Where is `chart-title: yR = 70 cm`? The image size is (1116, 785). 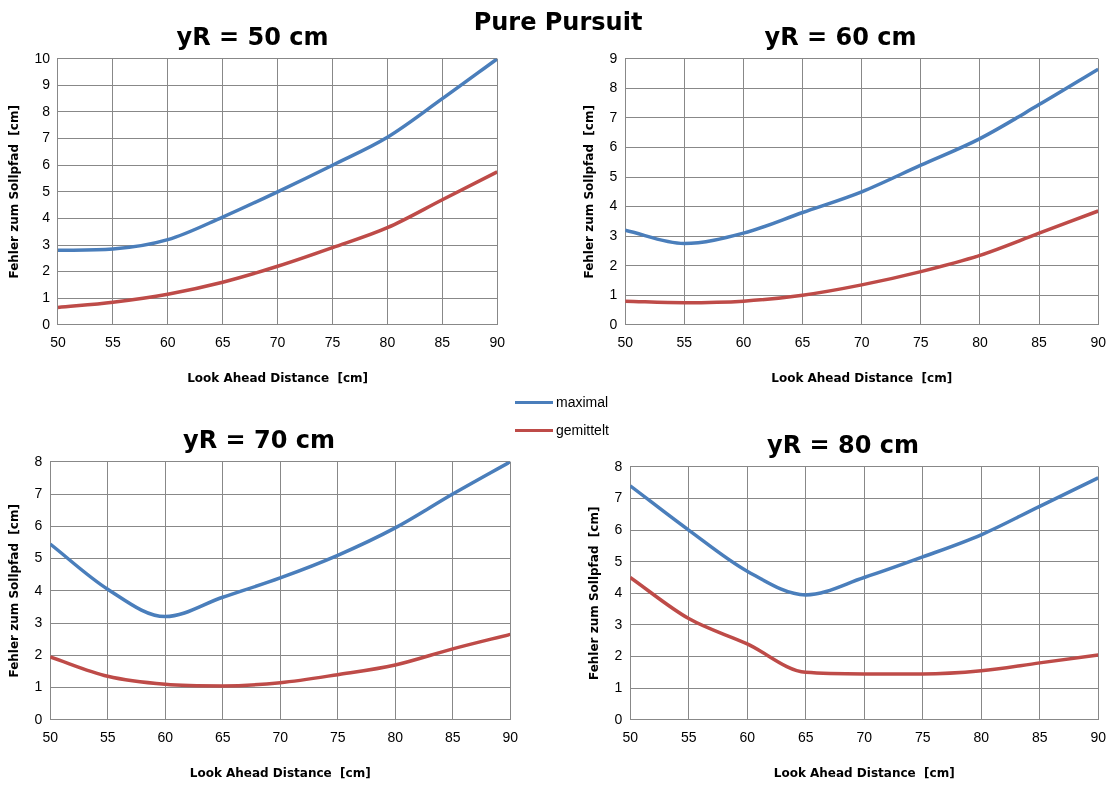
chart-title: yR = 70 cm is located at coordinates (259, 439).